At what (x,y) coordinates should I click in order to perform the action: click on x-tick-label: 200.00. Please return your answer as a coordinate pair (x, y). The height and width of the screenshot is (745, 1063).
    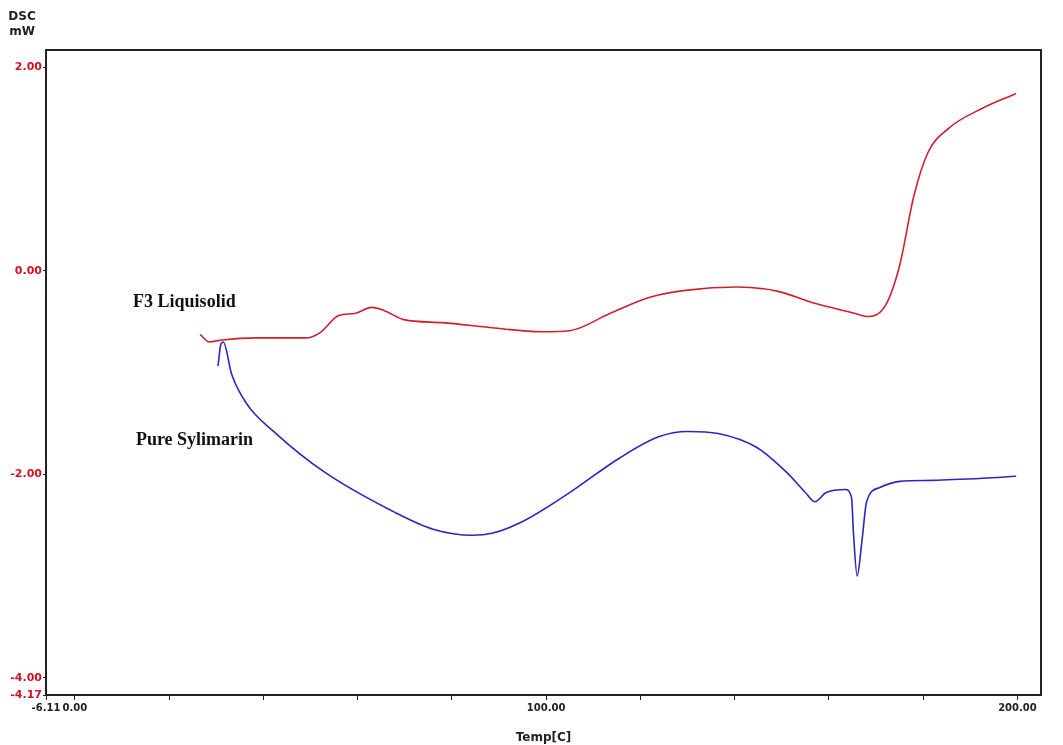
    Looking at the image, I should click on (1017, 707).